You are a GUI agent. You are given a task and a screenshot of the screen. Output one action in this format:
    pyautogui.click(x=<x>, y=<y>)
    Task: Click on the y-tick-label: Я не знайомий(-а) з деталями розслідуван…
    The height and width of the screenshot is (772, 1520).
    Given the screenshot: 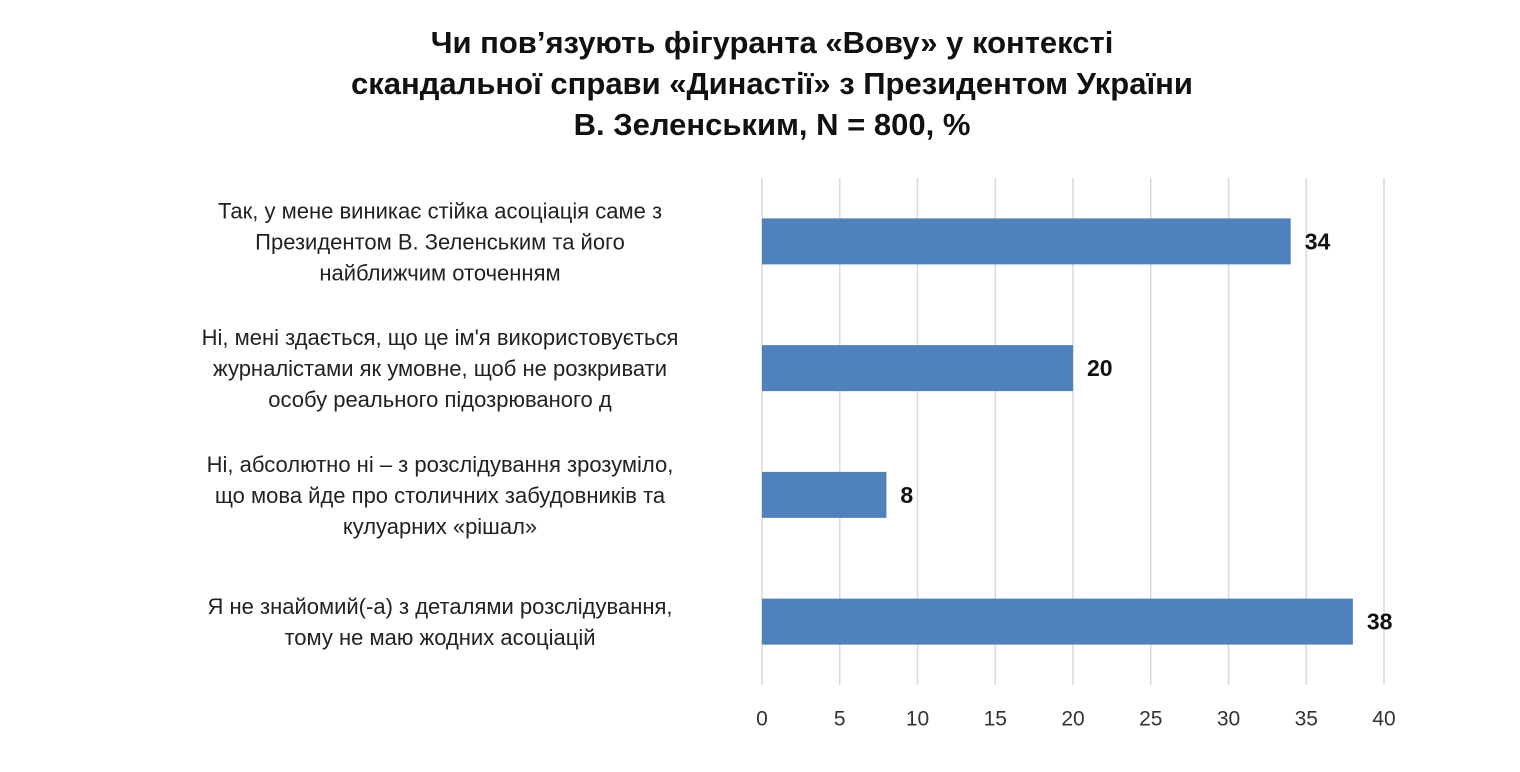 What is the action you would take?
    pyautogui.click(x=439, y=622)
    